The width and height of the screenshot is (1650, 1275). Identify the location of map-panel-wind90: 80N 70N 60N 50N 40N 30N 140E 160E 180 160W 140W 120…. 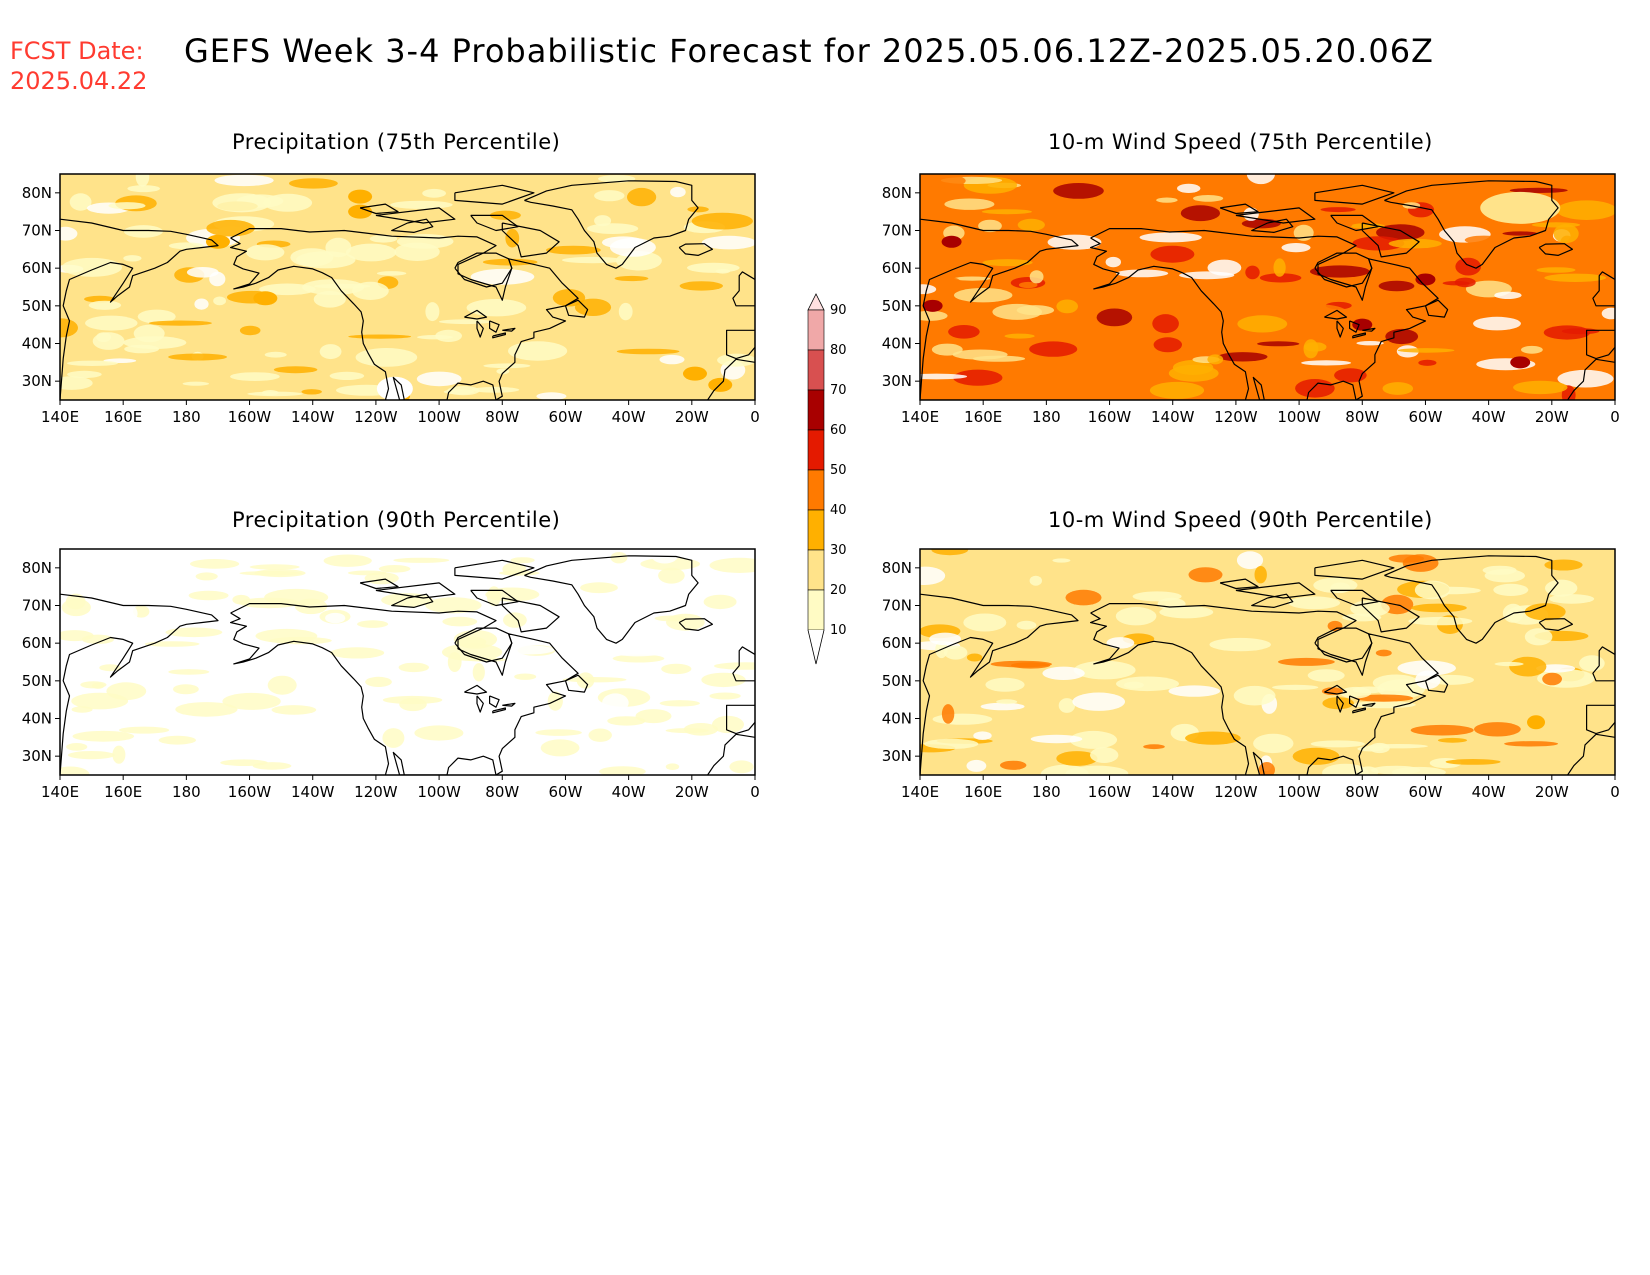
(1251, 674).